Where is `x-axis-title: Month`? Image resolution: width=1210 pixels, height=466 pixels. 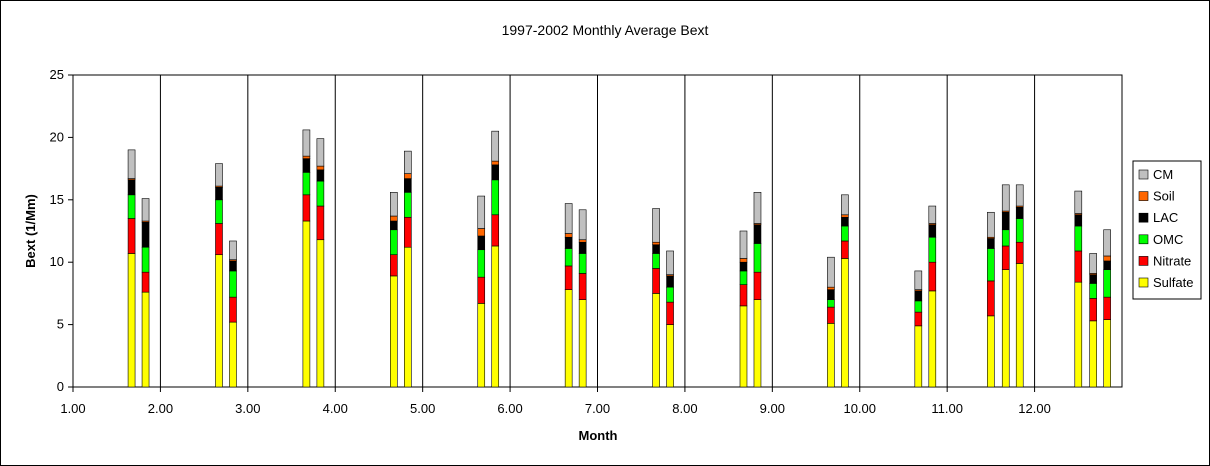 x-axis-title: Month is located at coordinates (598, 435).